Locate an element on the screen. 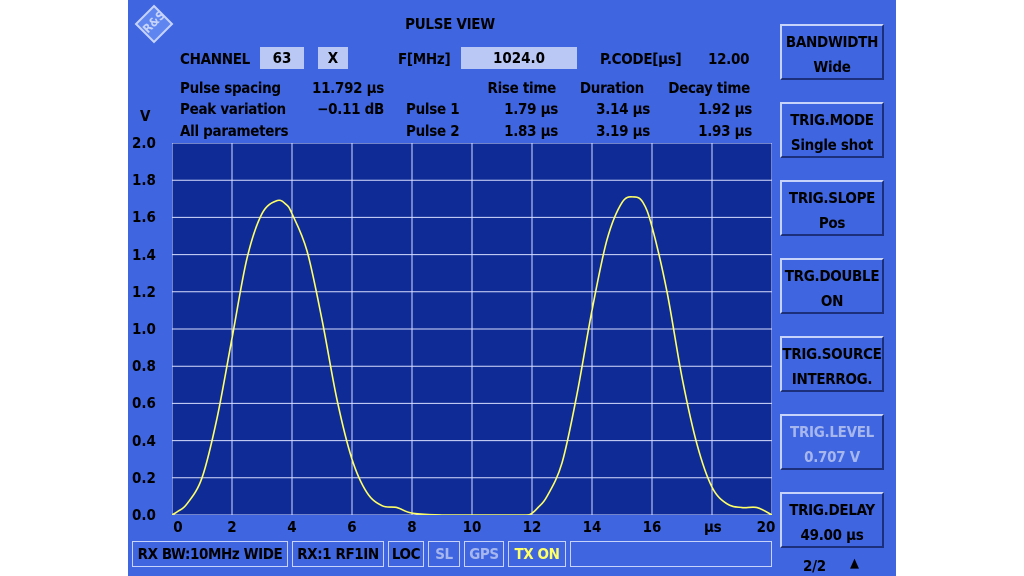 The height and width of the screenshot is (576, 1024). pulse-2-rise: 1.83 µs is located at coordinates (531, 131).